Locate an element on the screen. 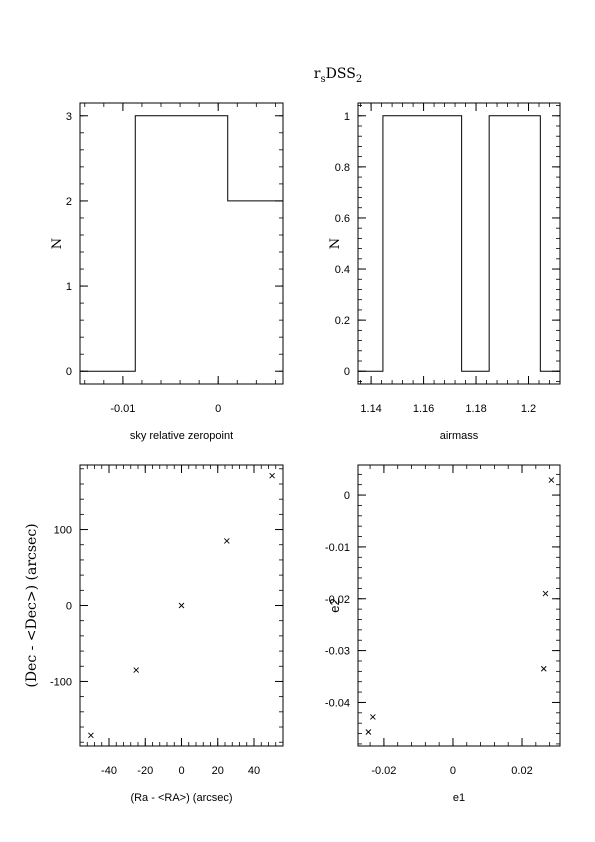 This screenshot has height=842, width=595. x-tick-label: 1.14 is located at coordinates (370, 409).